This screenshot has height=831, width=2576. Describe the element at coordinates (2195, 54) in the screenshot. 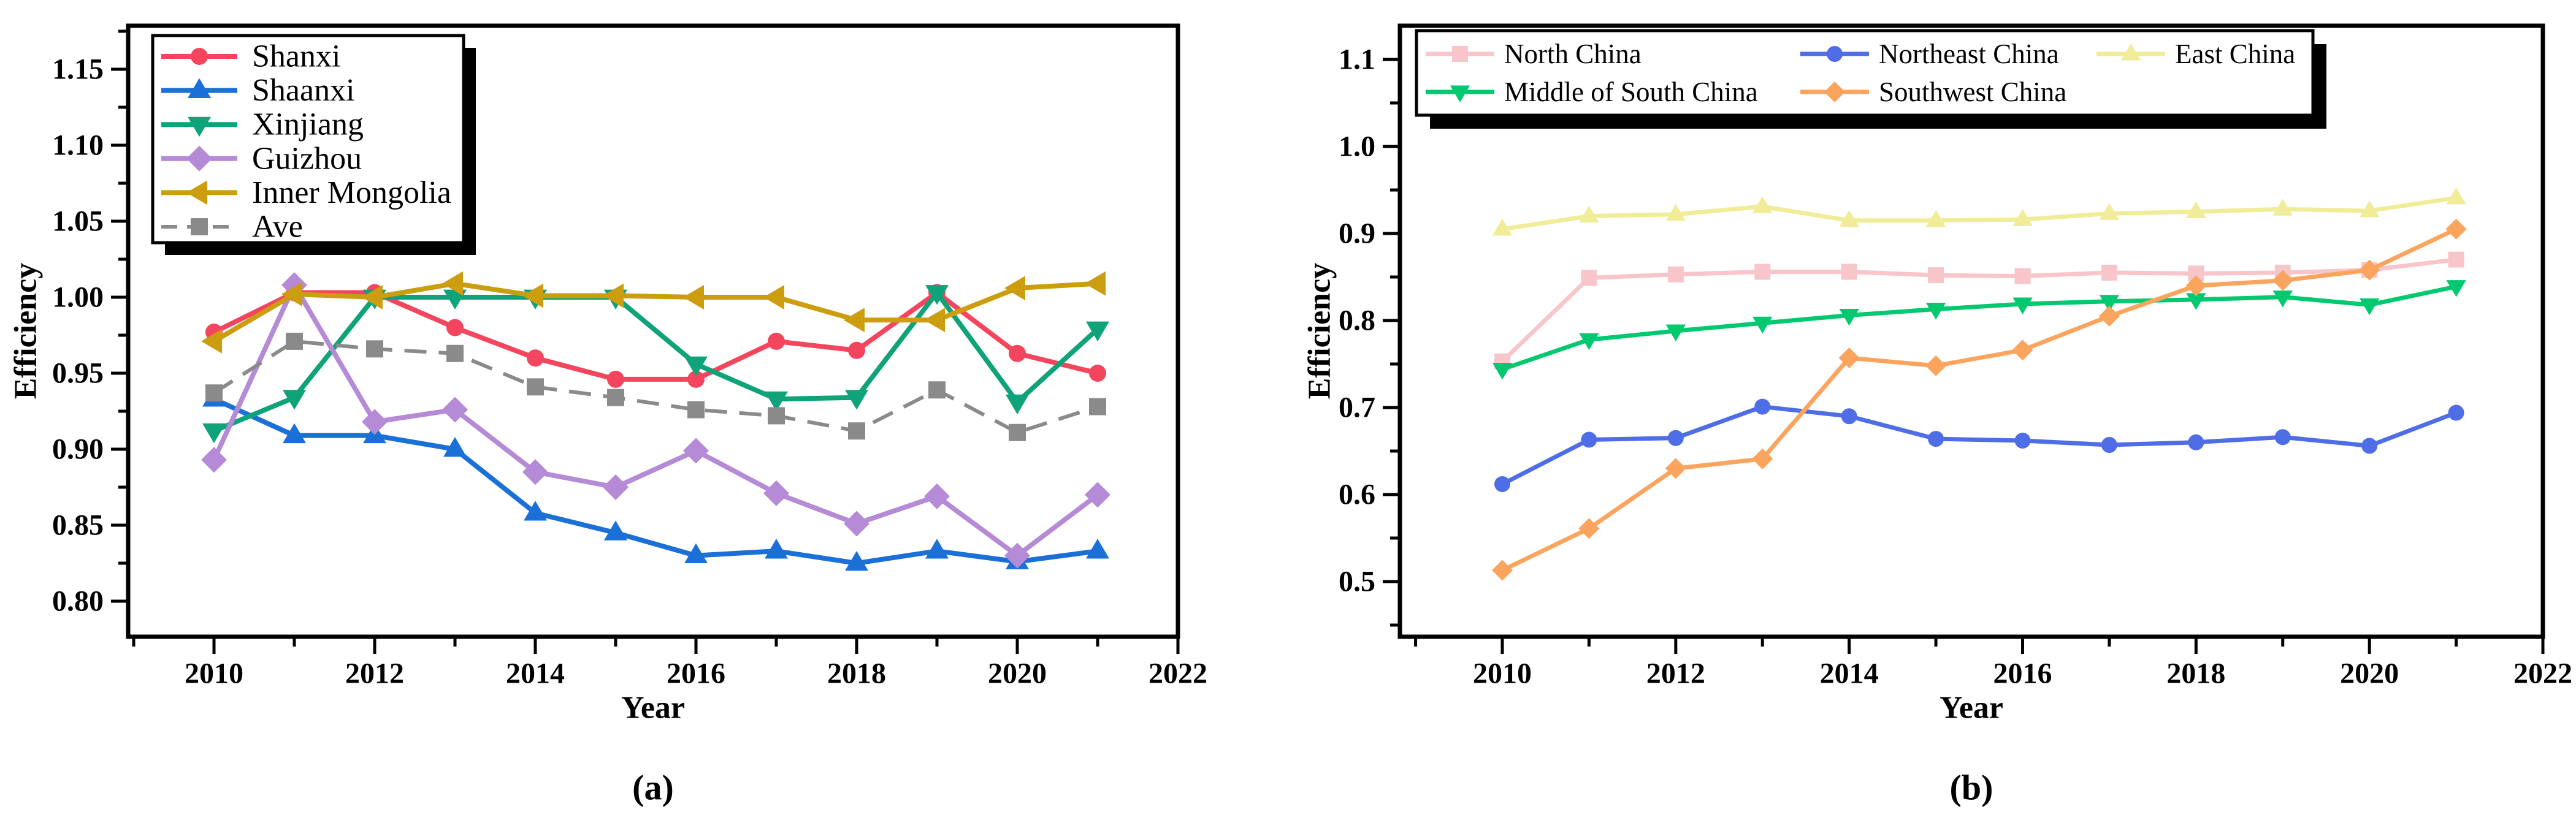

I see `legend-item-east-china: East China` at that location.